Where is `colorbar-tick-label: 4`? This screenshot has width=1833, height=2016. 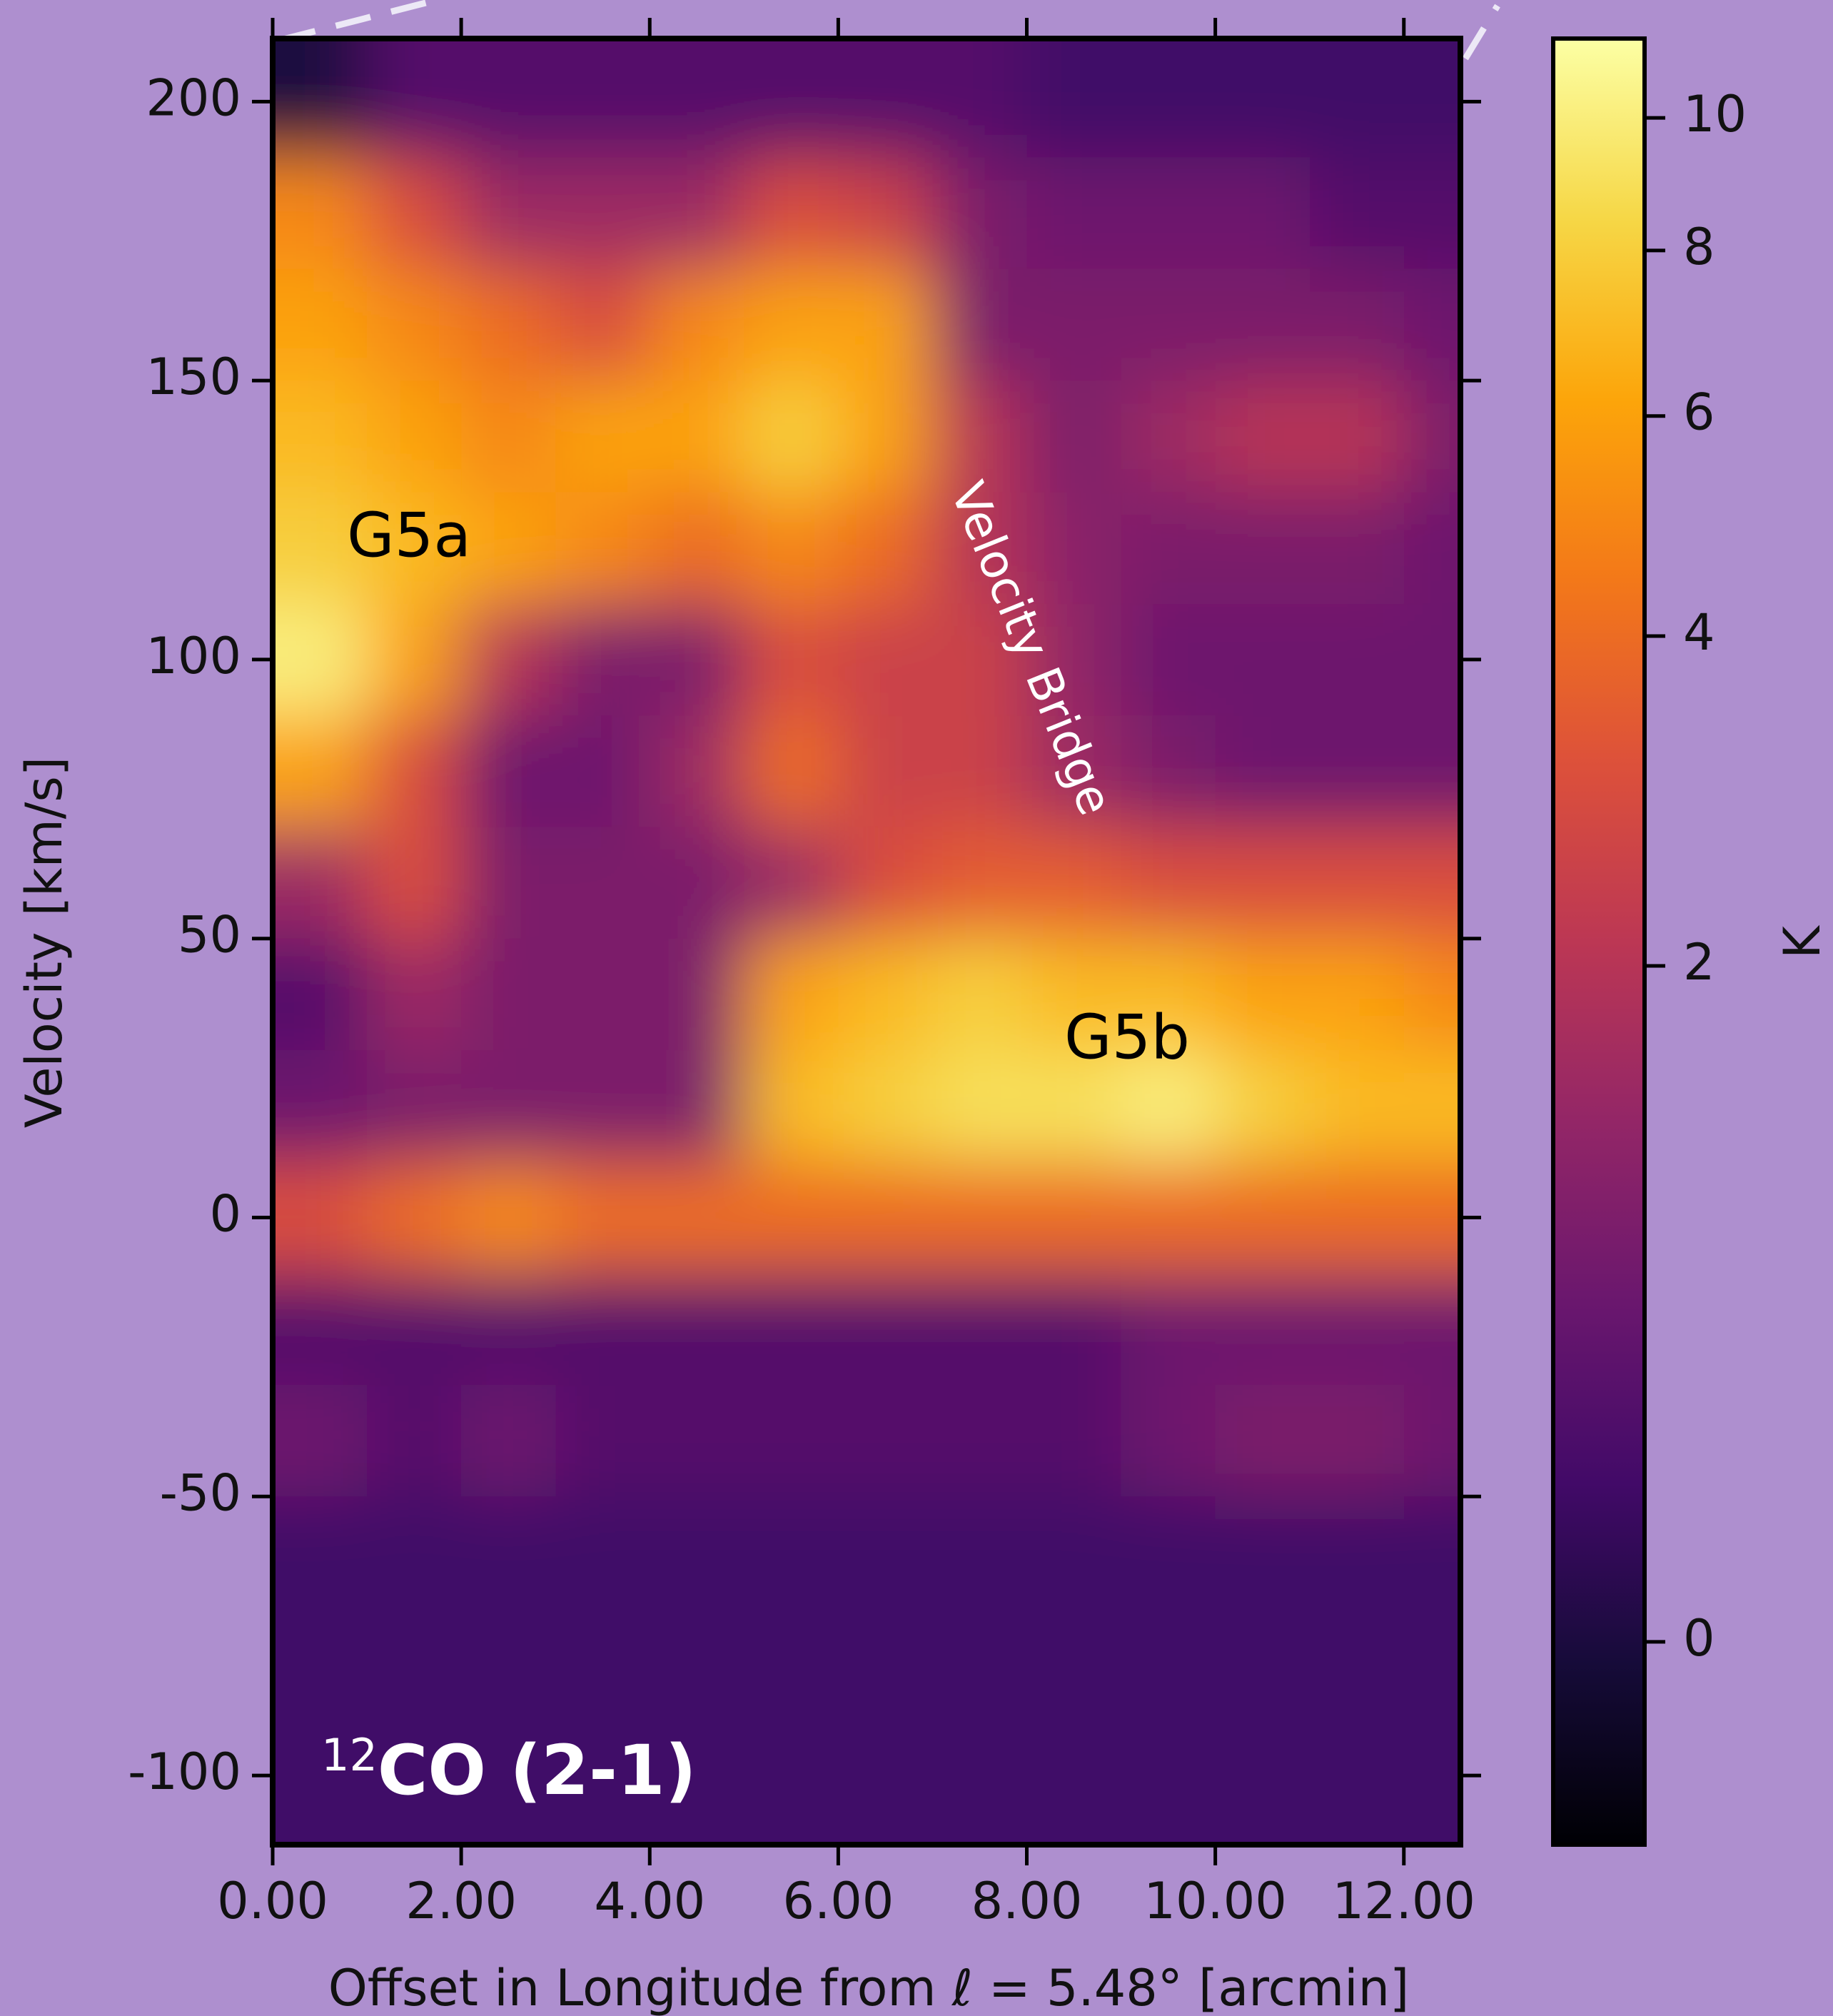
colorbar-tick-label: 4 is located at coordinates (1699, 632).